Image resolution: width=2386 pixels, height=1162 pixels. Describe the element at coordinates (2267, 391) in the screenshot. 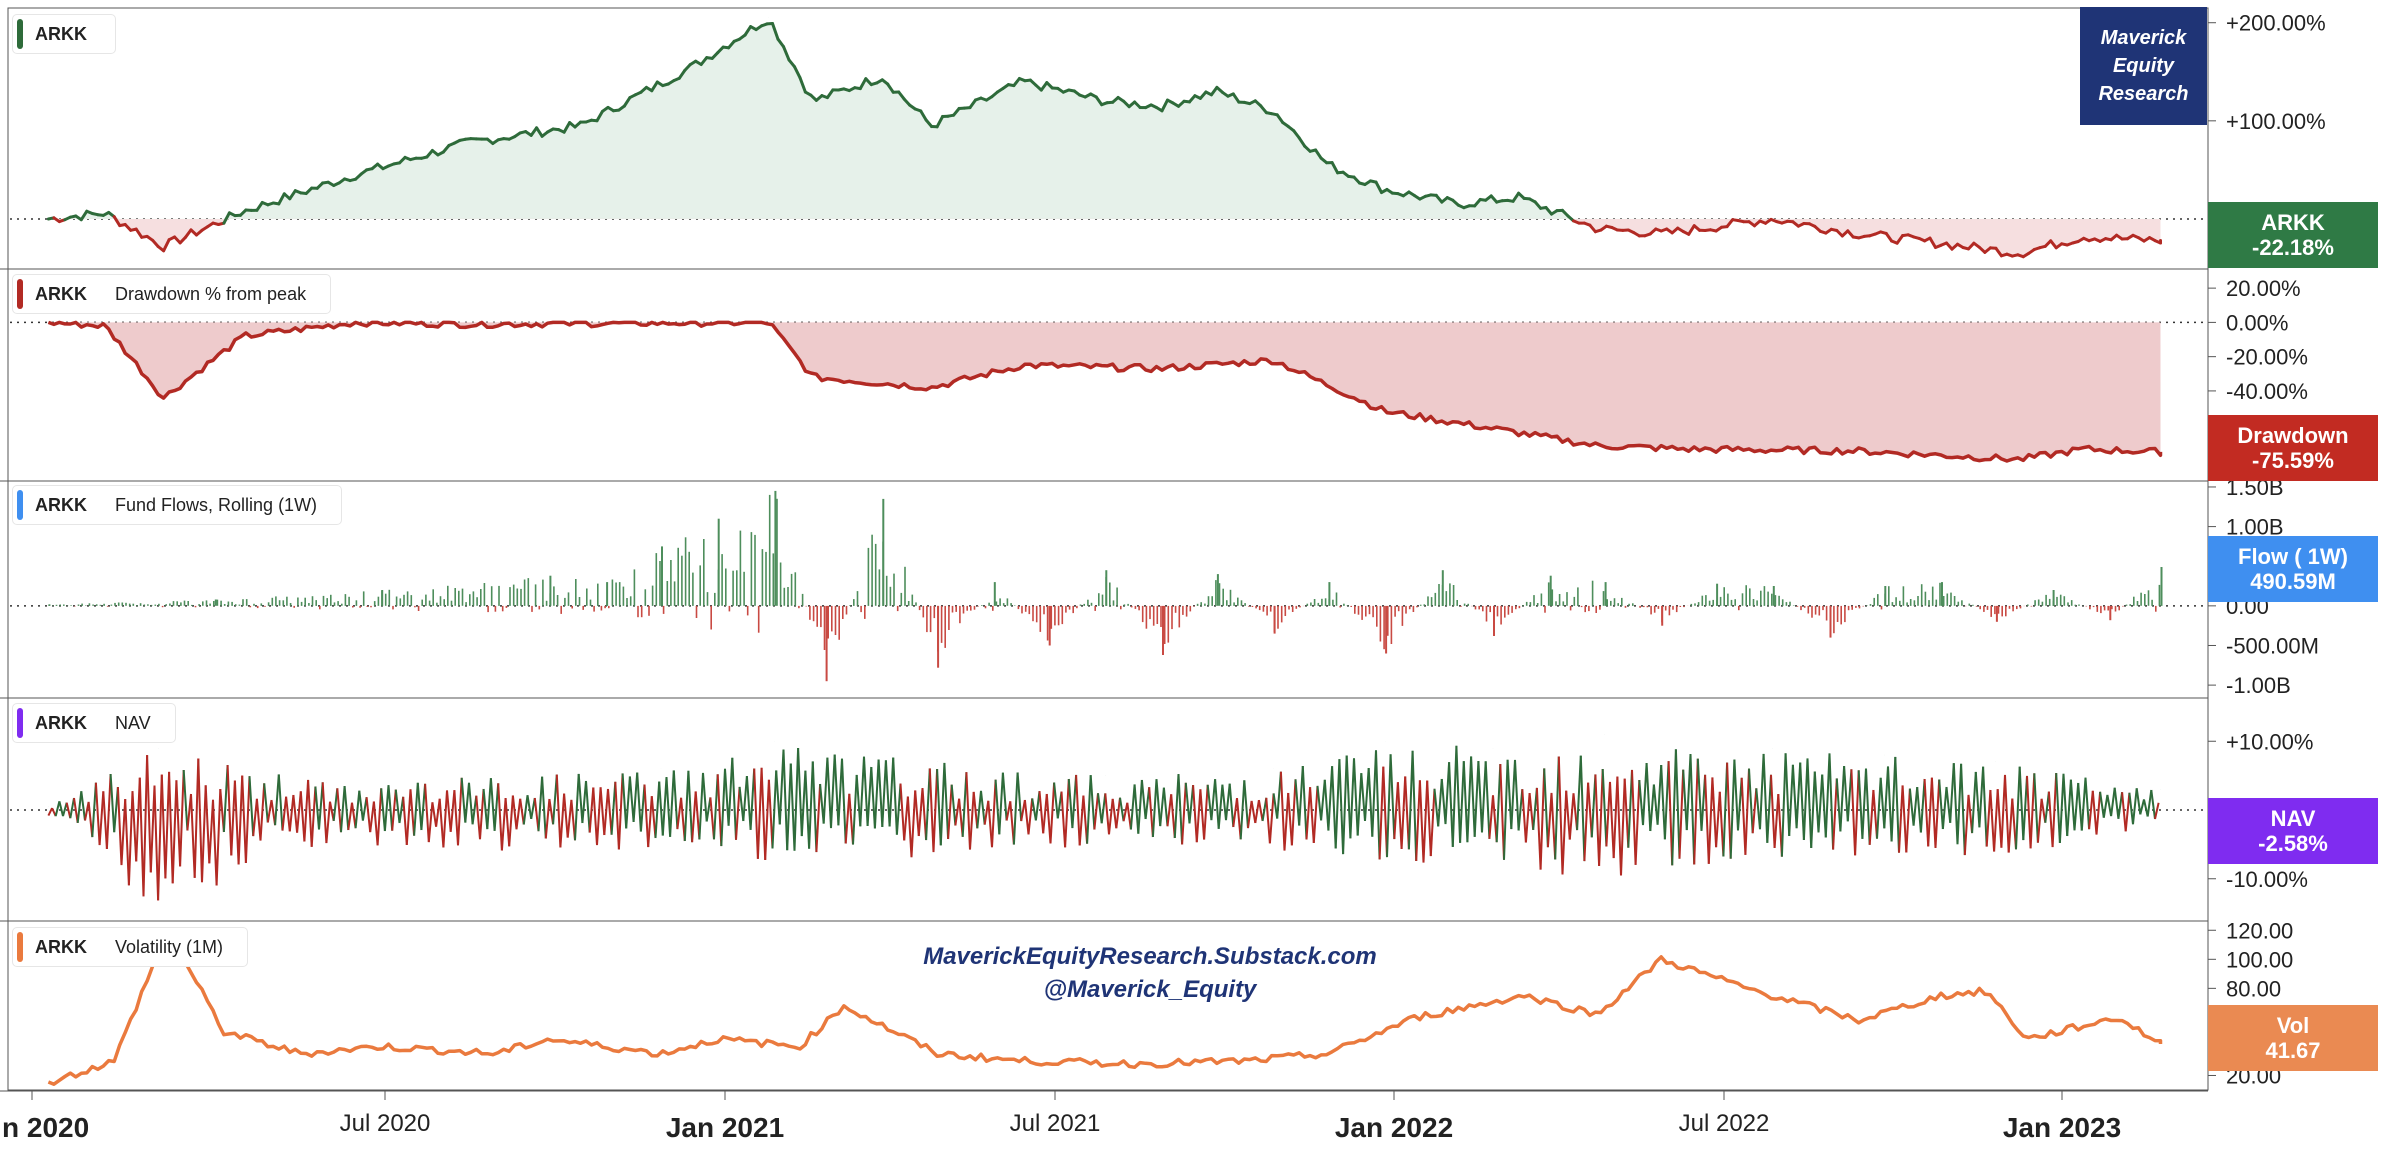

I see `y-tick-label: -40.00%` at that location.